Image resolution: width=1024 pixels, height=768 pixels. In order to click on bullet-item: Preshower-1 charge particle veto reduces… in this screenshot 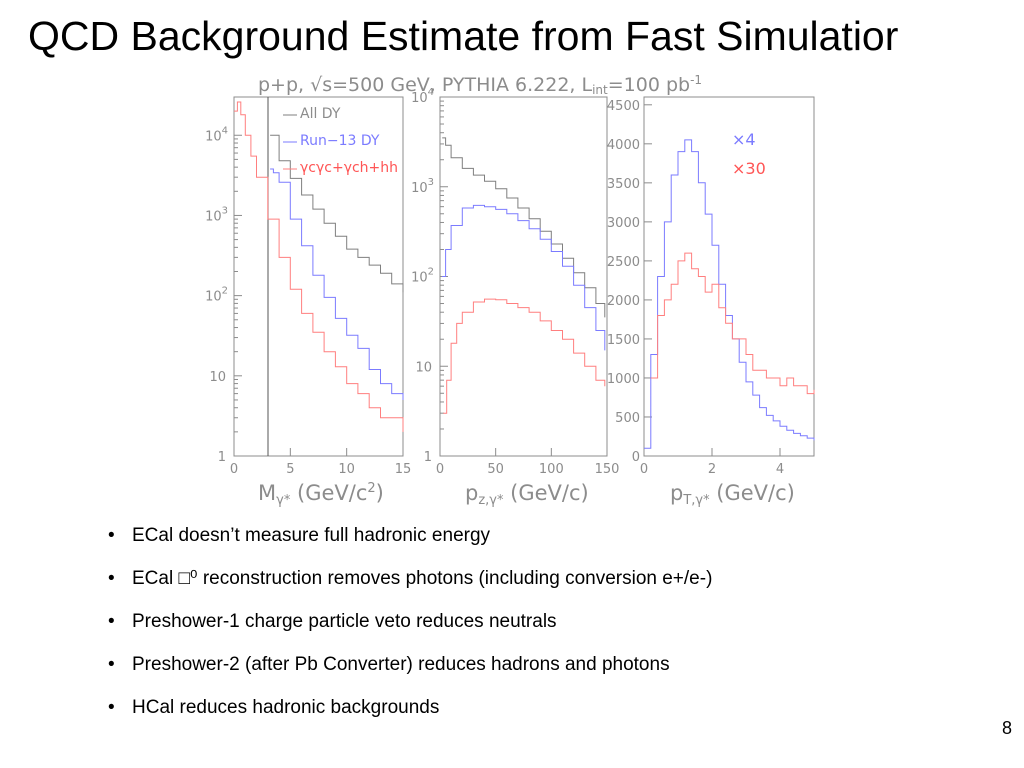, I will do `click(410, 627)`.